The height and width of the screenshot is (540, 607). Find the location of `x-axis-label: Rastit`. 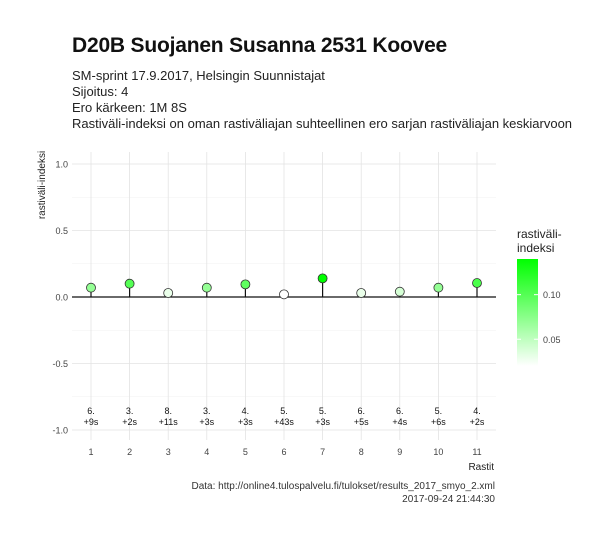

x-axis-label: Rastit is located at coordinates (481, 467).